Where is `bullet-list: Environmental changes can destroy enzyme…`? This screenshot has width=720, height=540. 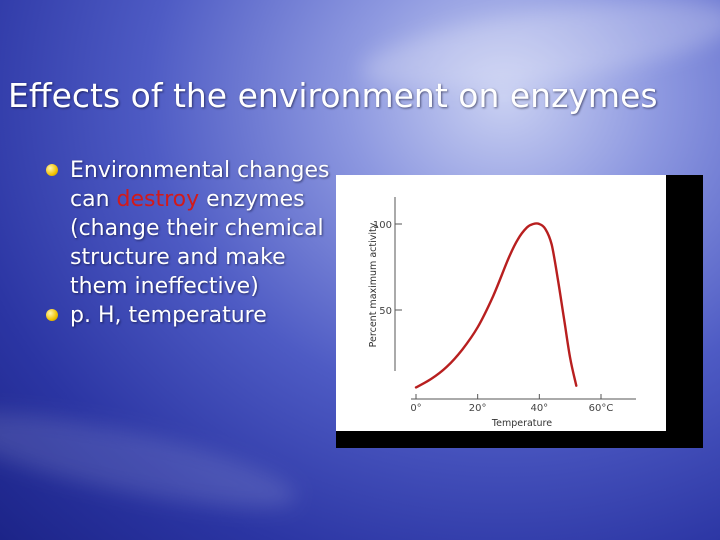
bullet-list: Environmental changes can destroy enzyme… is located at coordinates (191, 243).